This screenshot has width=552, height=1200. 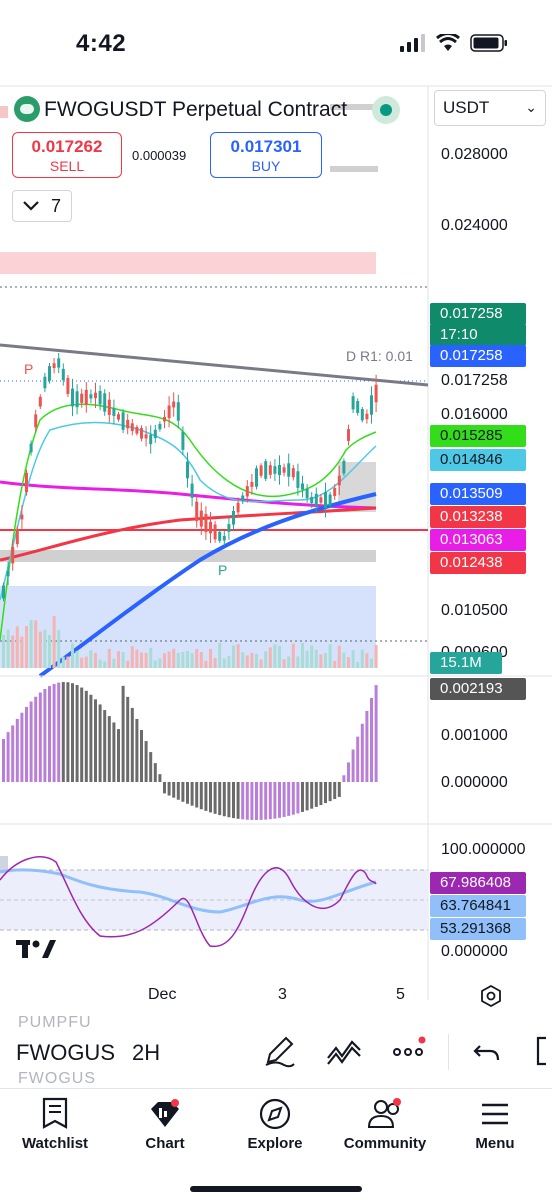 What do you see at coordinates (65, 1052) in the screenshot?
I see `symbol-selector: FWOGUS` at bounding box center [65, 1052].